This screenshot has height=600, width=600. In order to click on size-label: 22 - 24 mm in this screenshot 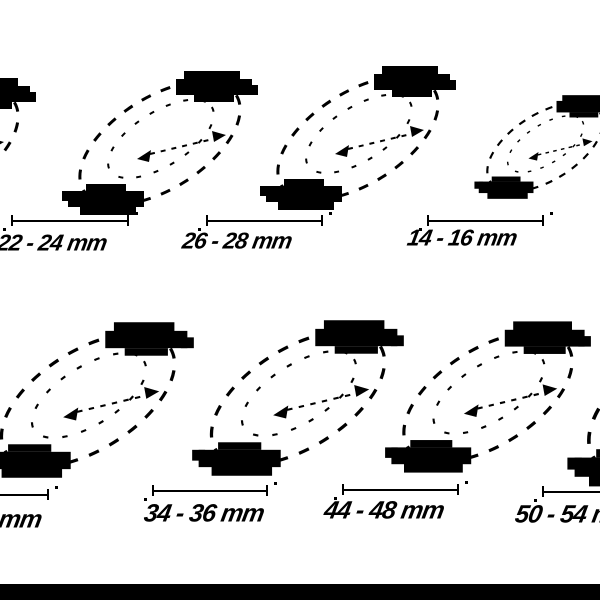, I will do `click(54, 242)`.